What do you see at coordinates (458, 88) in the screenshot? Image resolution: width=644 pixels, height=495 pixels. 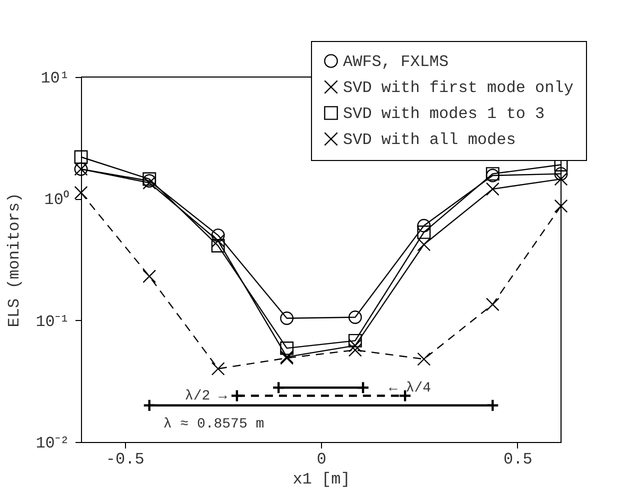 I see `legend-label: SVD with first mode only` at bounding box center [458, 88].